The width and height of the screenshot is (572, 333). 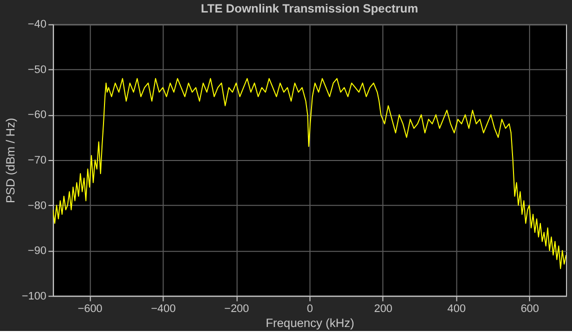 I want to click on y-tick-label: −40, so click(x=37, y=24).